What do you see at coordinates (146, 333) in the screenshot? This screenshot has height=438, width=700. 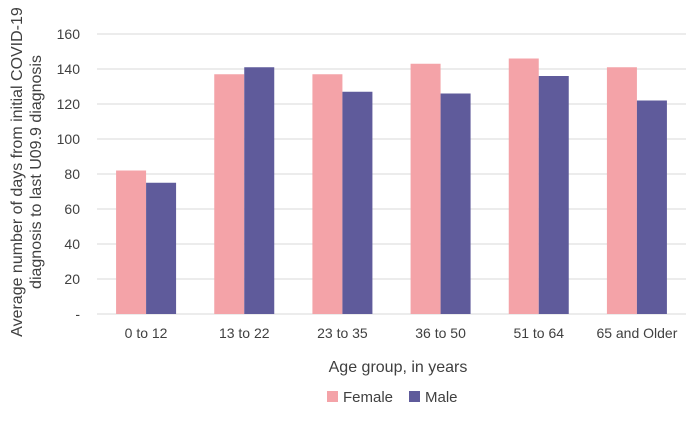 I see `x-tick-label: 0 to 12` at bounding box center [146, 333].